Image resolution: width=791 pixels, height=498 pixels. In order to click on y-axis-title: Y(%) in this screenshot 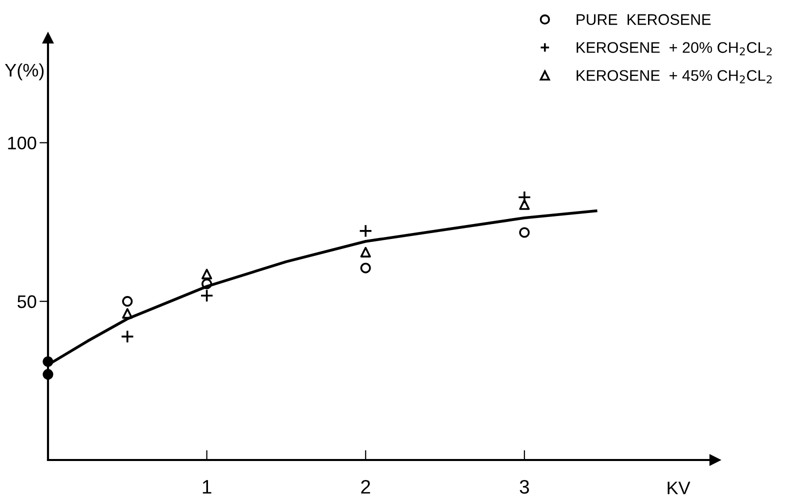, I will do `click(24, 71)`.